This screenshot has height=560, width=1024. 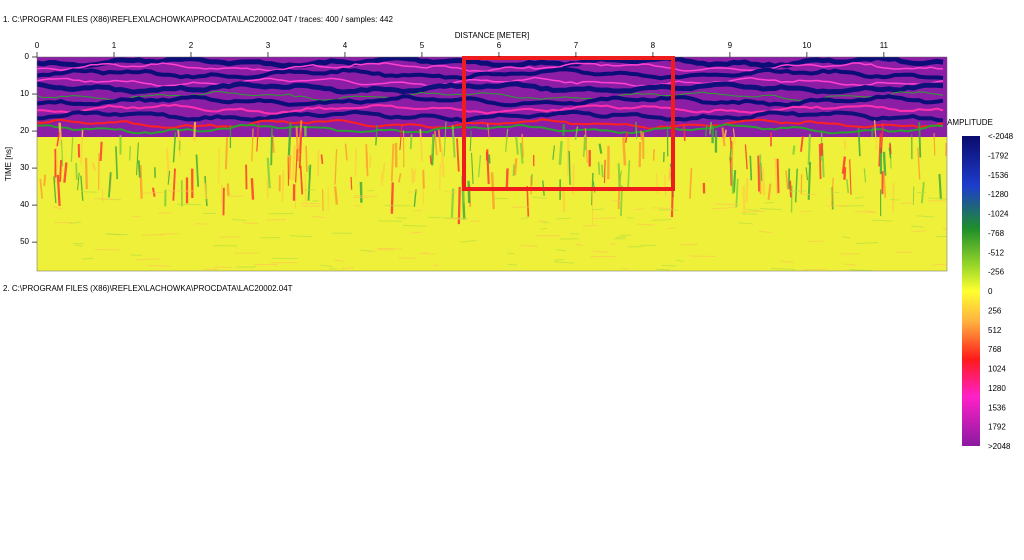 What do you see at coordinates (997, 388) in the screenshot?
I see `colorbar-label: 1280` at bounding box center [997, 388].